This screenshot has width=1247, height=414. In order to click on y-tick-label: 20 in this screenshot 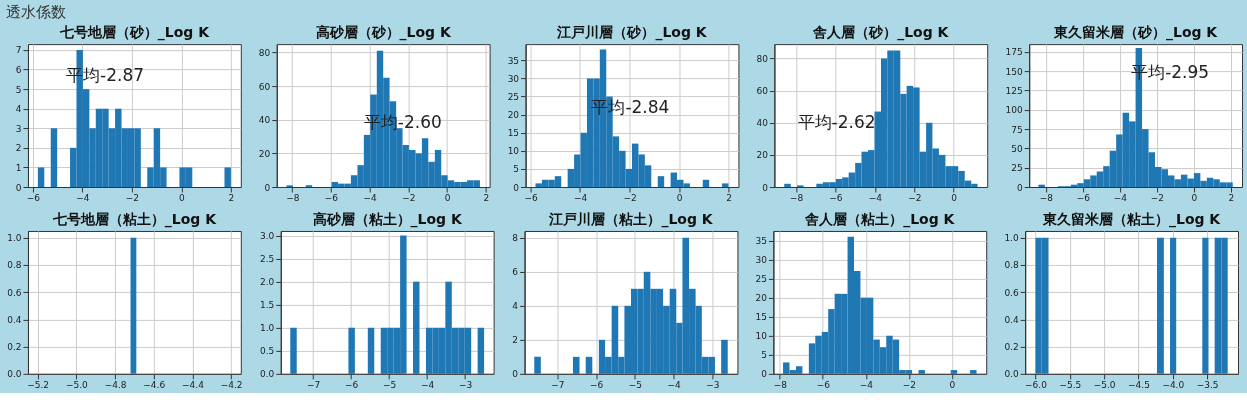, I will do `click(264, 153)`.